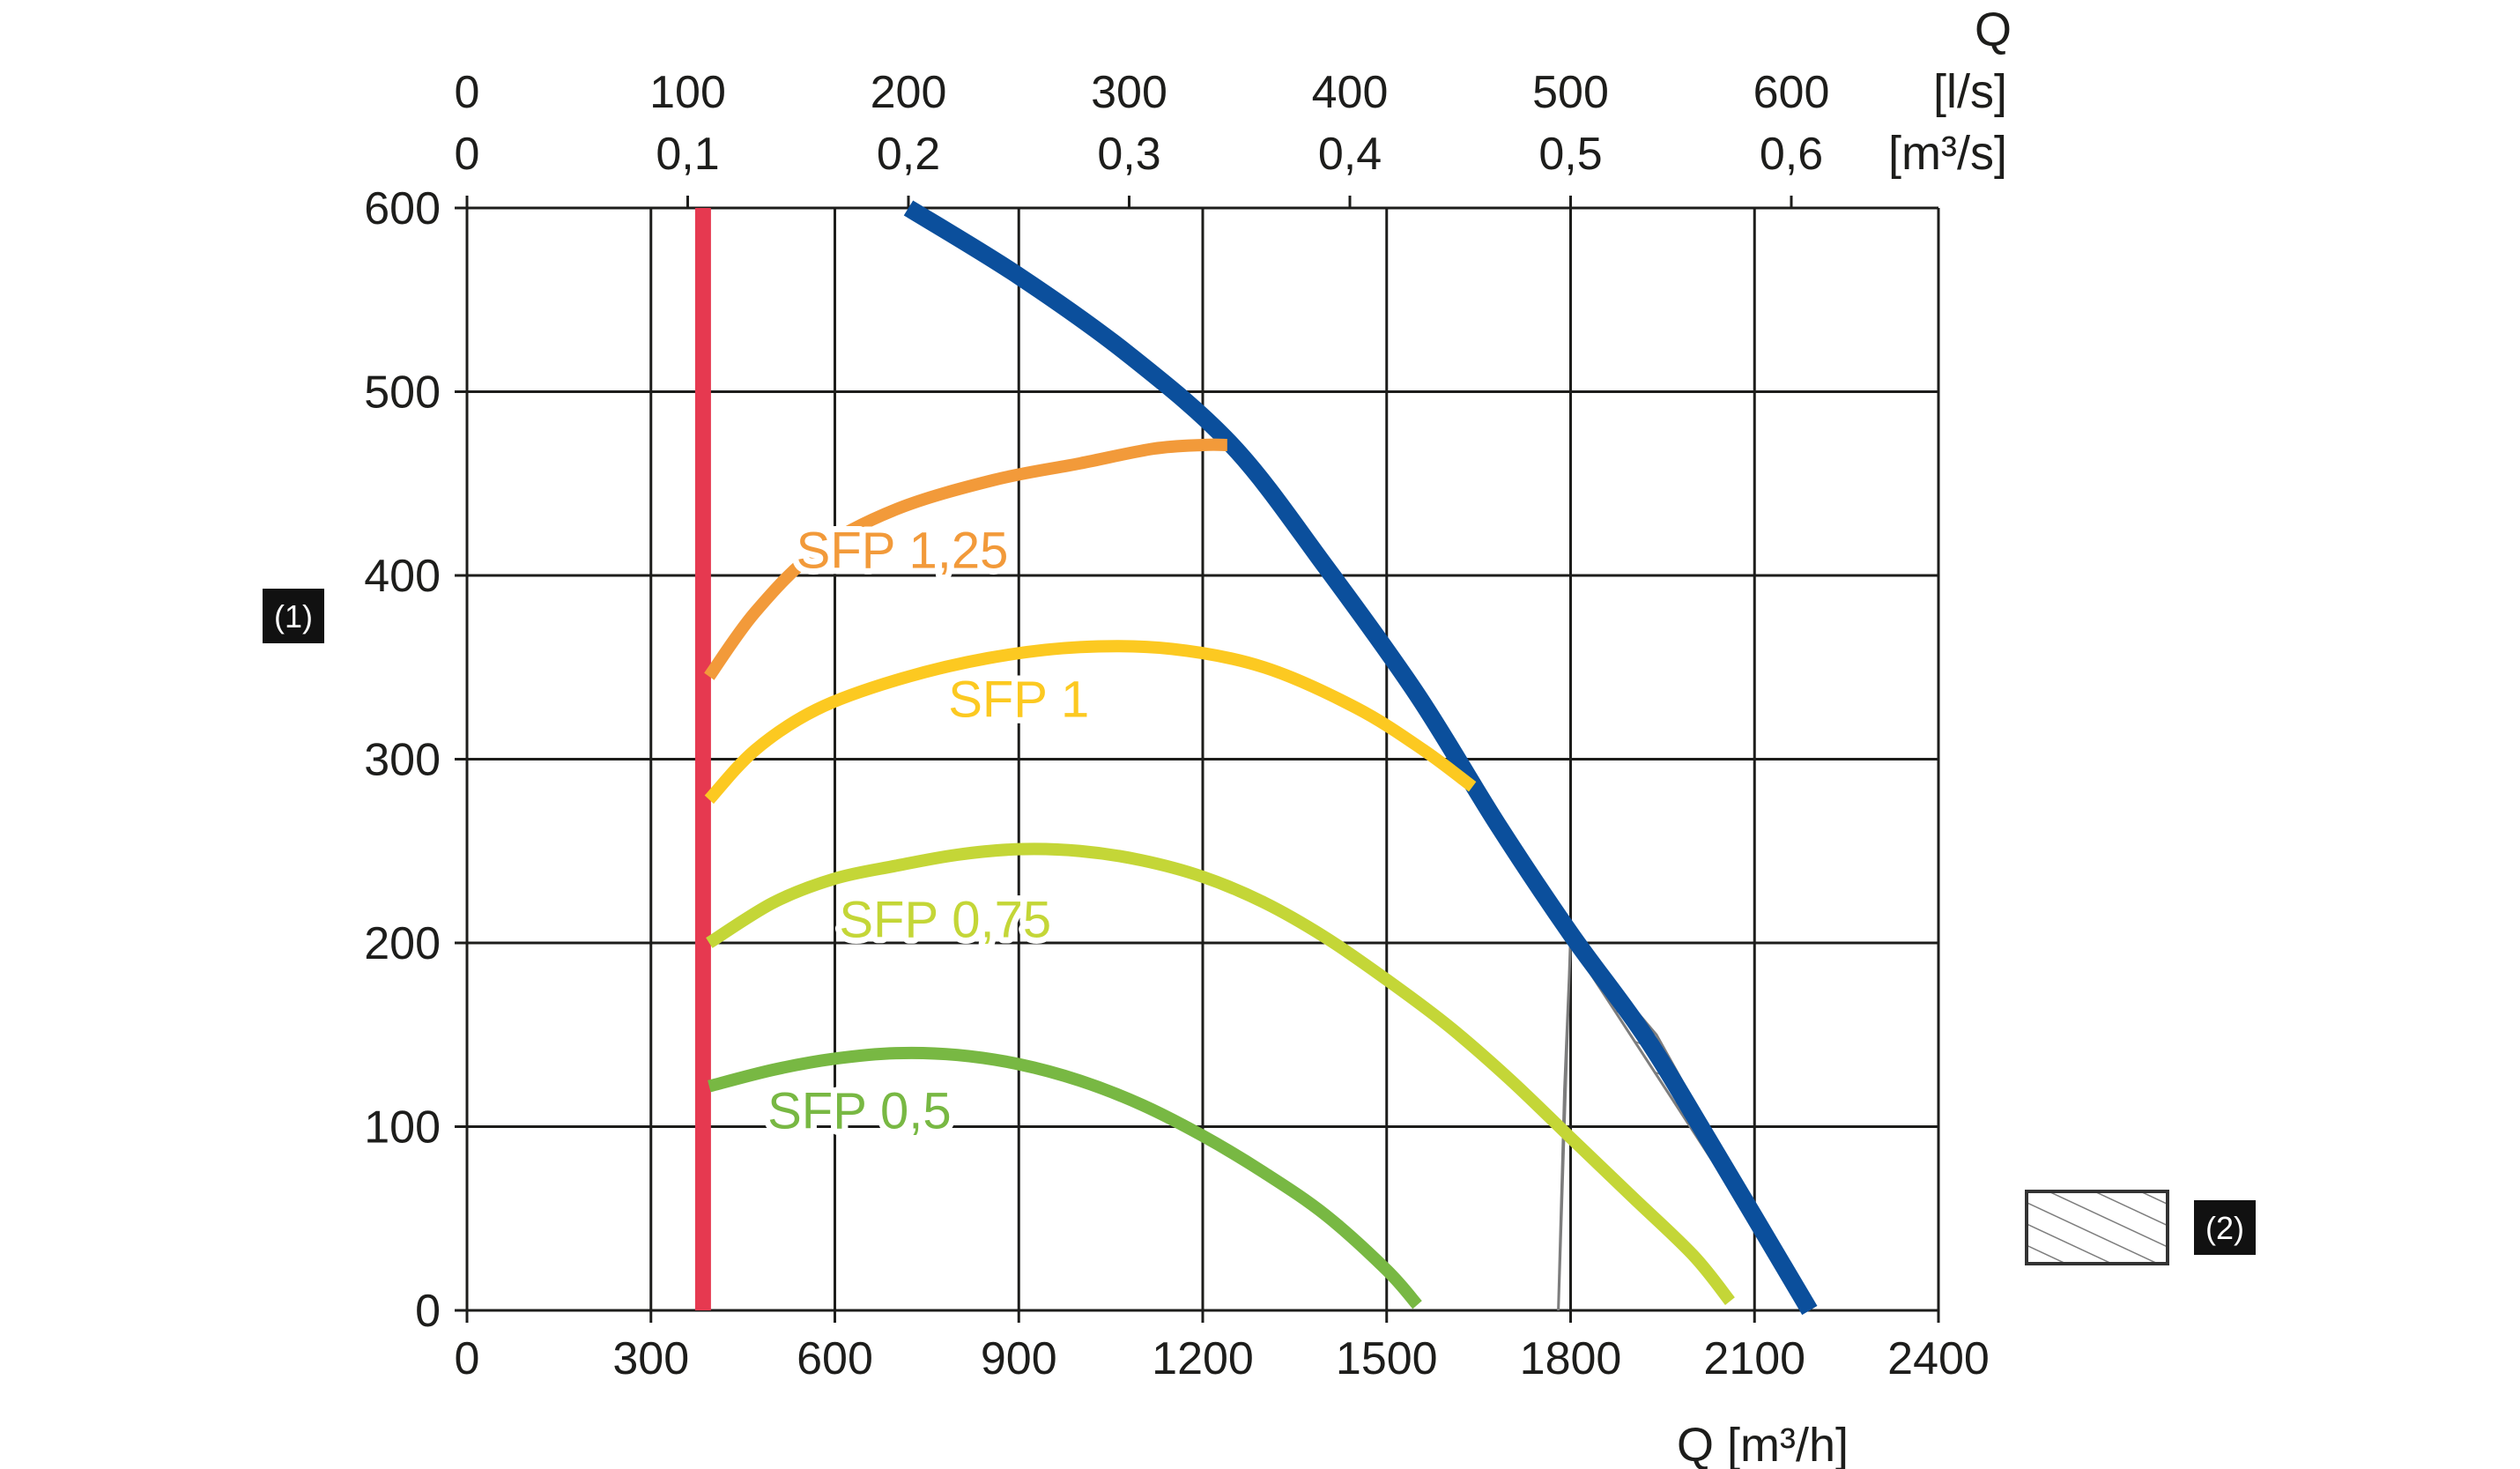 The image size is (2520, 1469). I want to click on top-ls-tick-label: 200, so click(909, 93).